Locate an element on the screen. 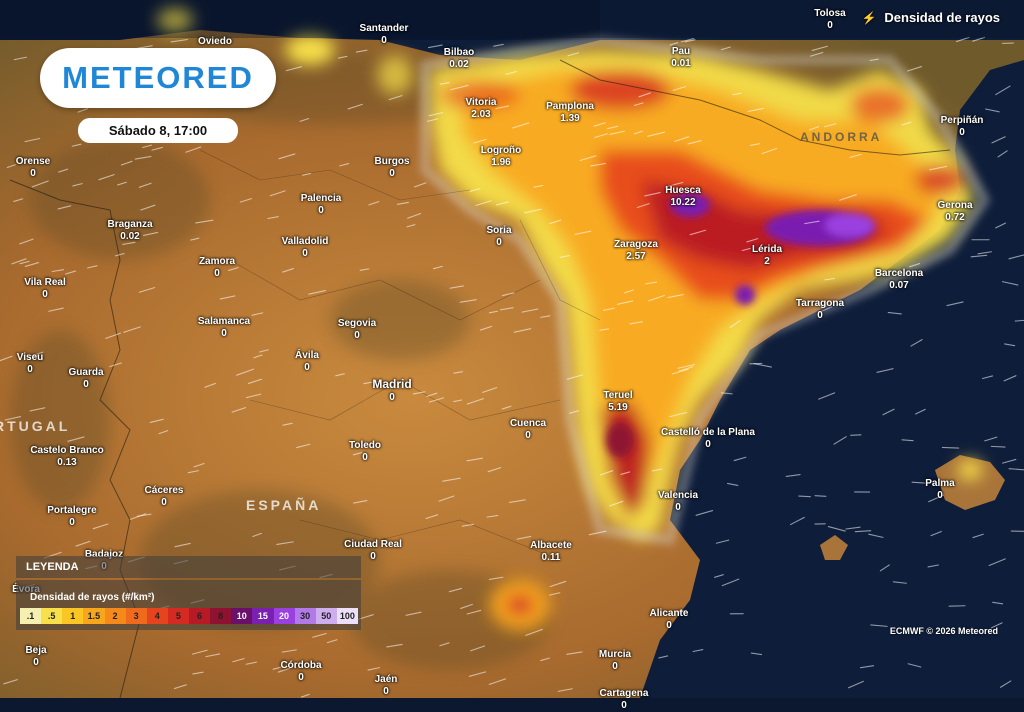  city-name: Guarda is located at coordinates (85, 372).